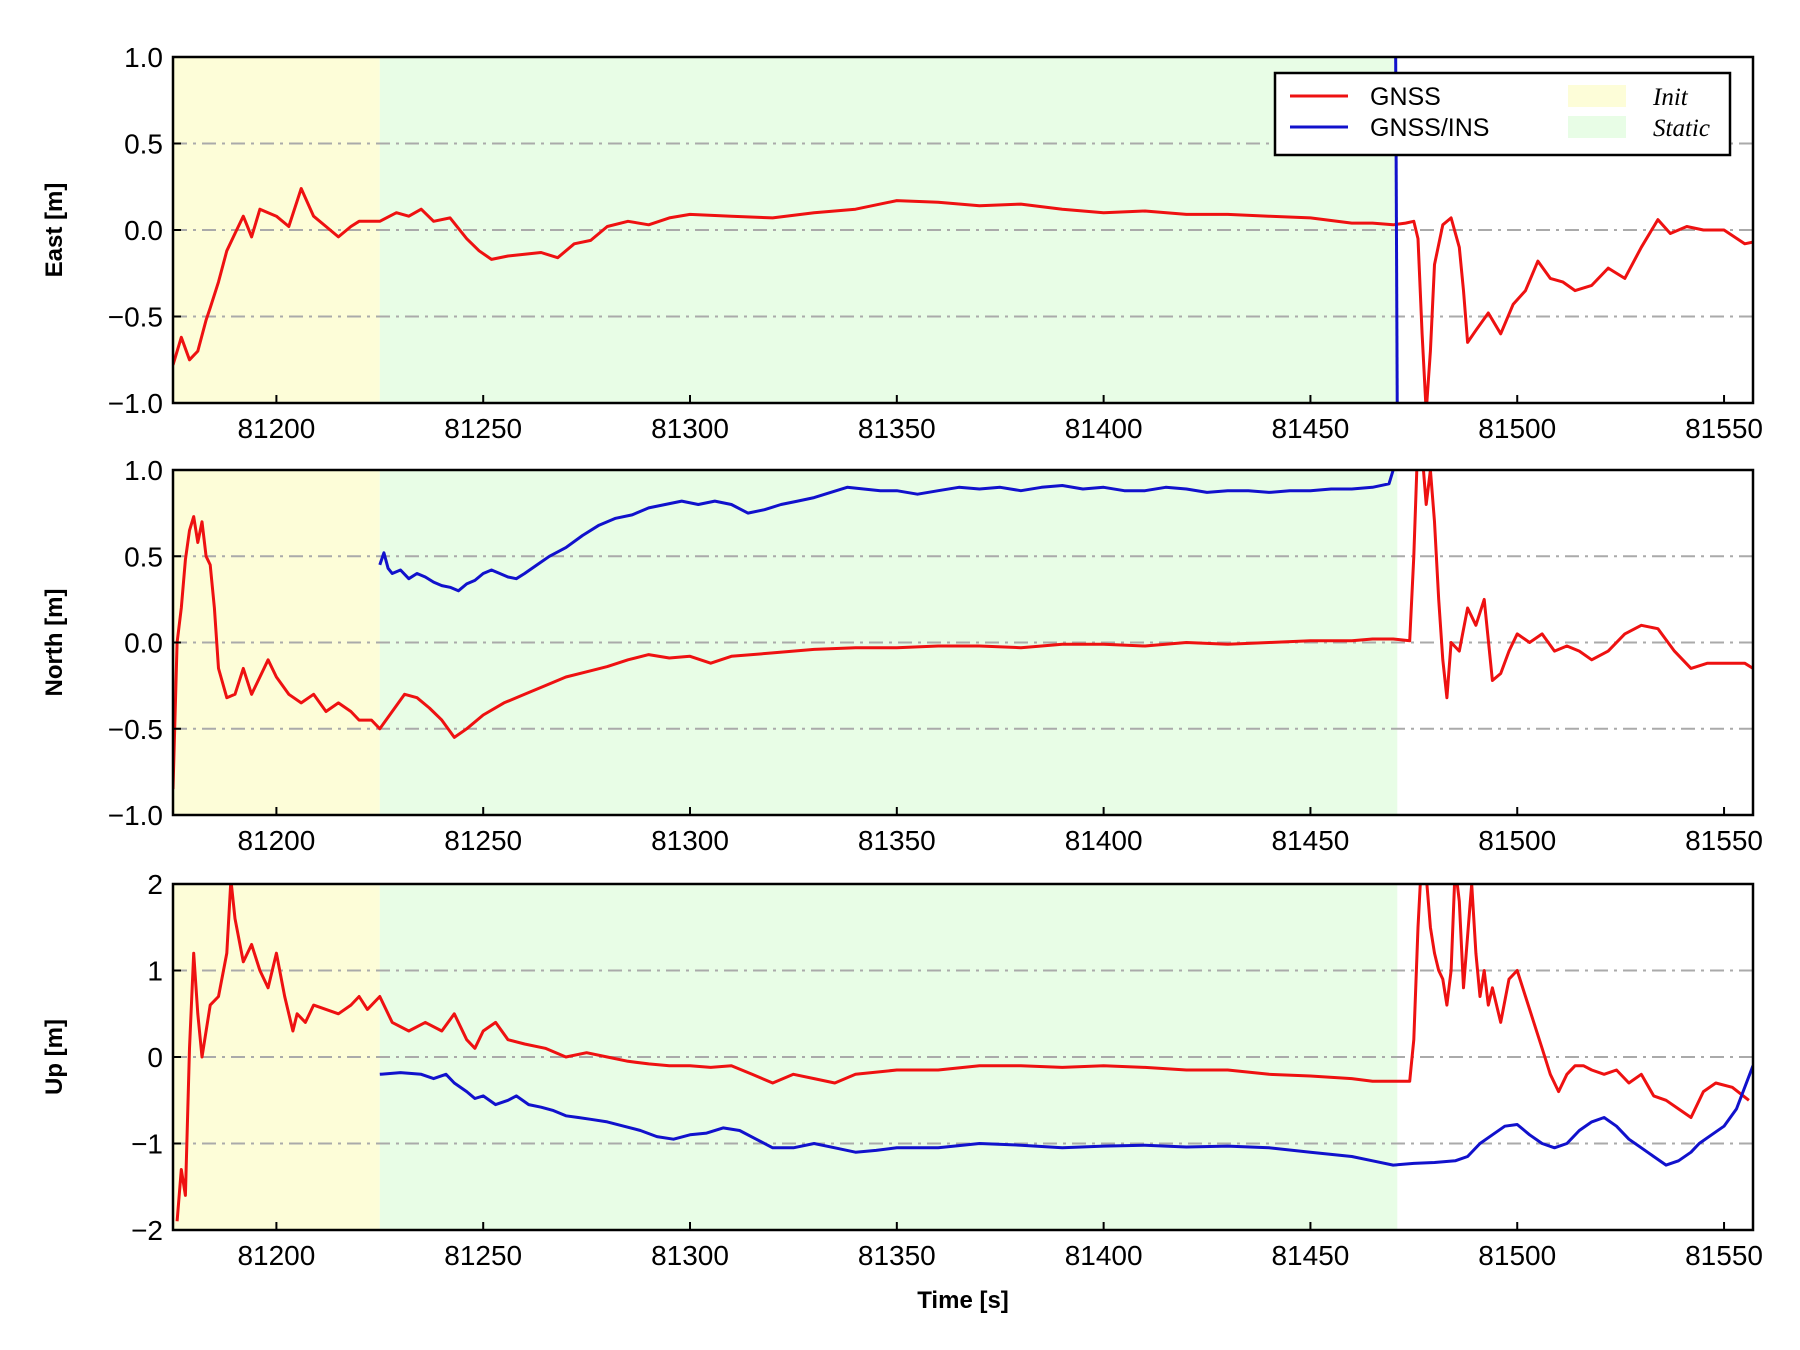 This screenshot has width=1800, height=1350. Describe the element at coordinates (155, 1057) in the screenshot. I see `y-tick-label: 0` at that location.